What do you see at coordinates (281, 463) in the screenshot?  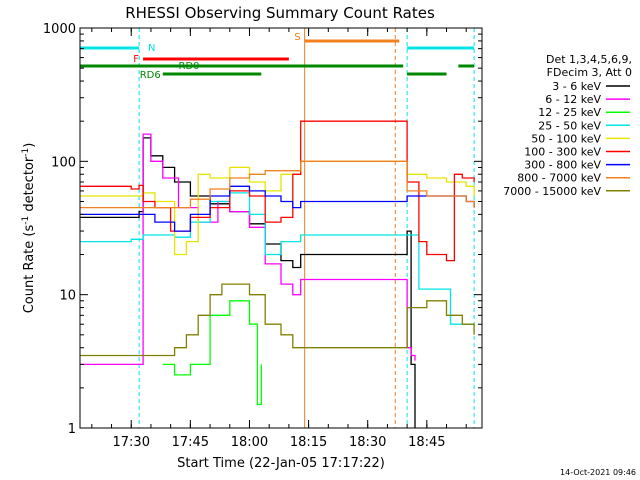 I see `x-axis-label: Start Time (22-Jan-05 17:17:22)` at bounding box center [281, 463].